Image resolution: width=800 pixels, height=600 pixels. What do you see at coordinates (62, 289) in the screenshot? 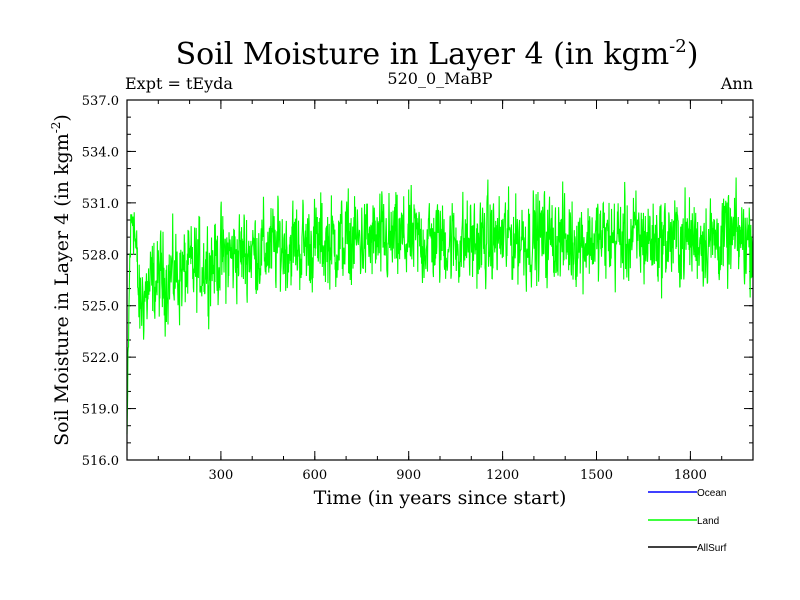
I see `y-axis-label-main: Soil Moisture in Layer 4 (in kgm` at bounding box center [62, 289].